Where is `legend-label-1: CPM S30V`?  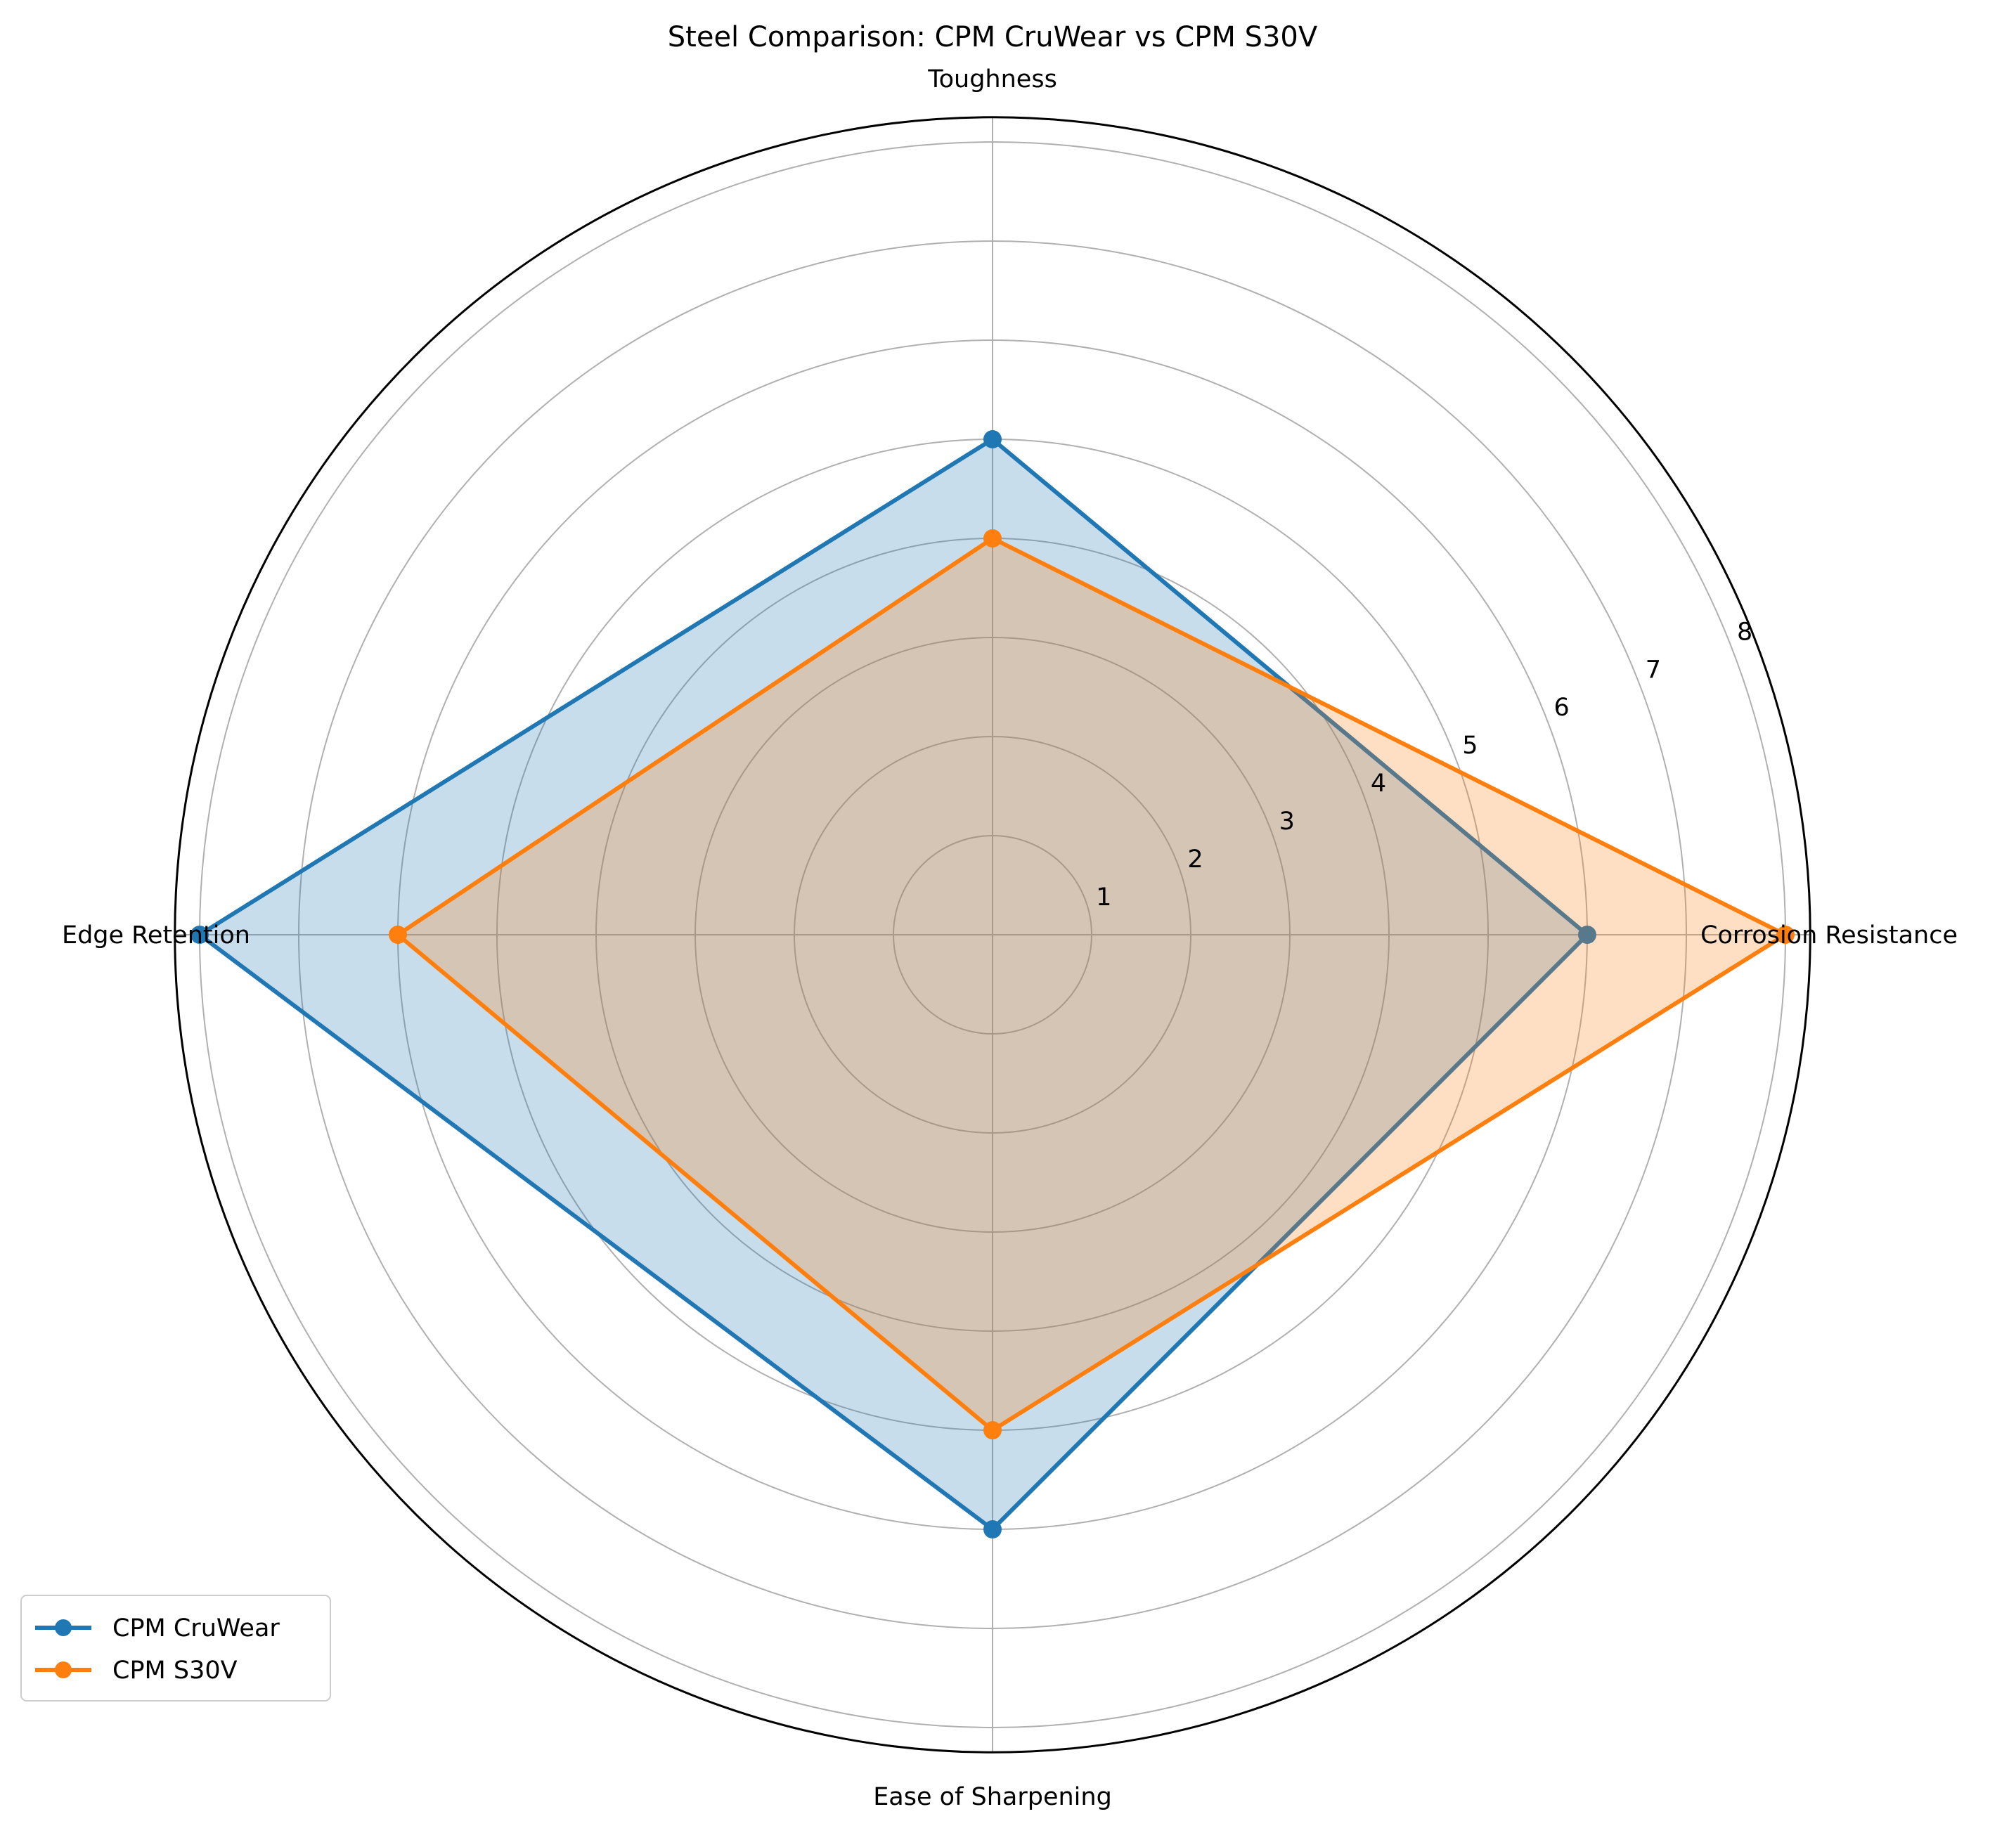 legend-label-1: CPM S30V is located at coordinates (175, 1671).